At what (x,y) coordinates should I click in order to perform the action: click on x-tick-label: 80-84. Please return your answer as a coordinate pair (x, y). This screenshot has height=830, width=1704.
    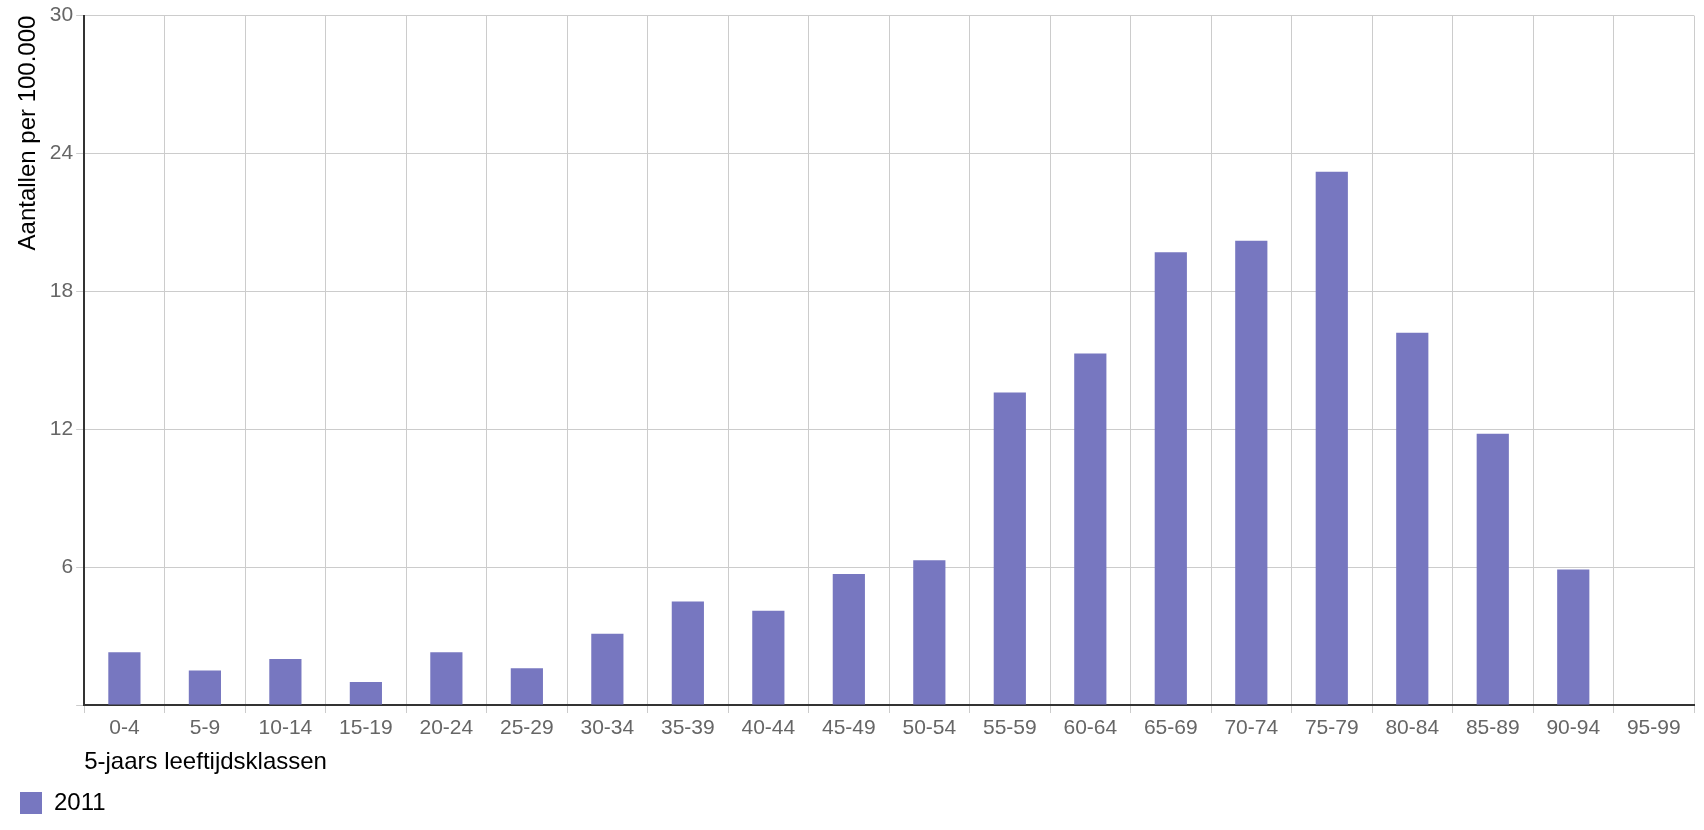
    Looking at the image, I should click on (1412, 727).